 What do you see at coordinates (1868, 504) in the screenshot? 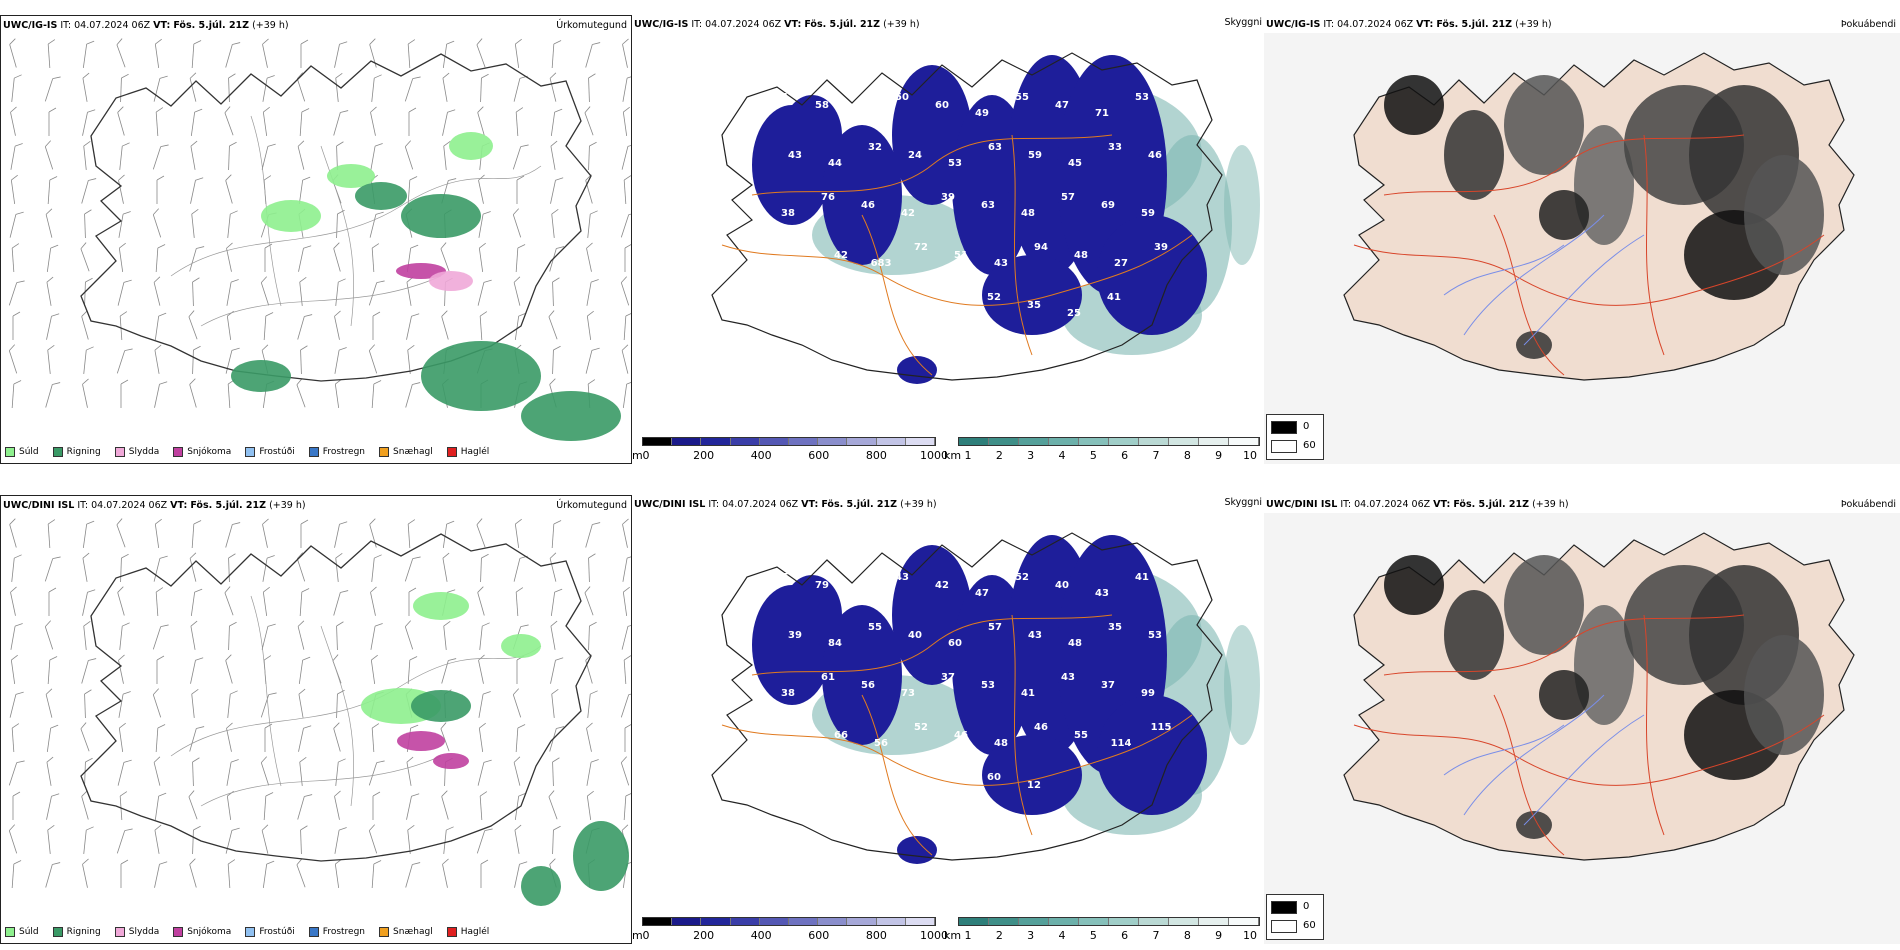
I see `fog-title: Þokuábendi` at bounding box center [1868, 504].